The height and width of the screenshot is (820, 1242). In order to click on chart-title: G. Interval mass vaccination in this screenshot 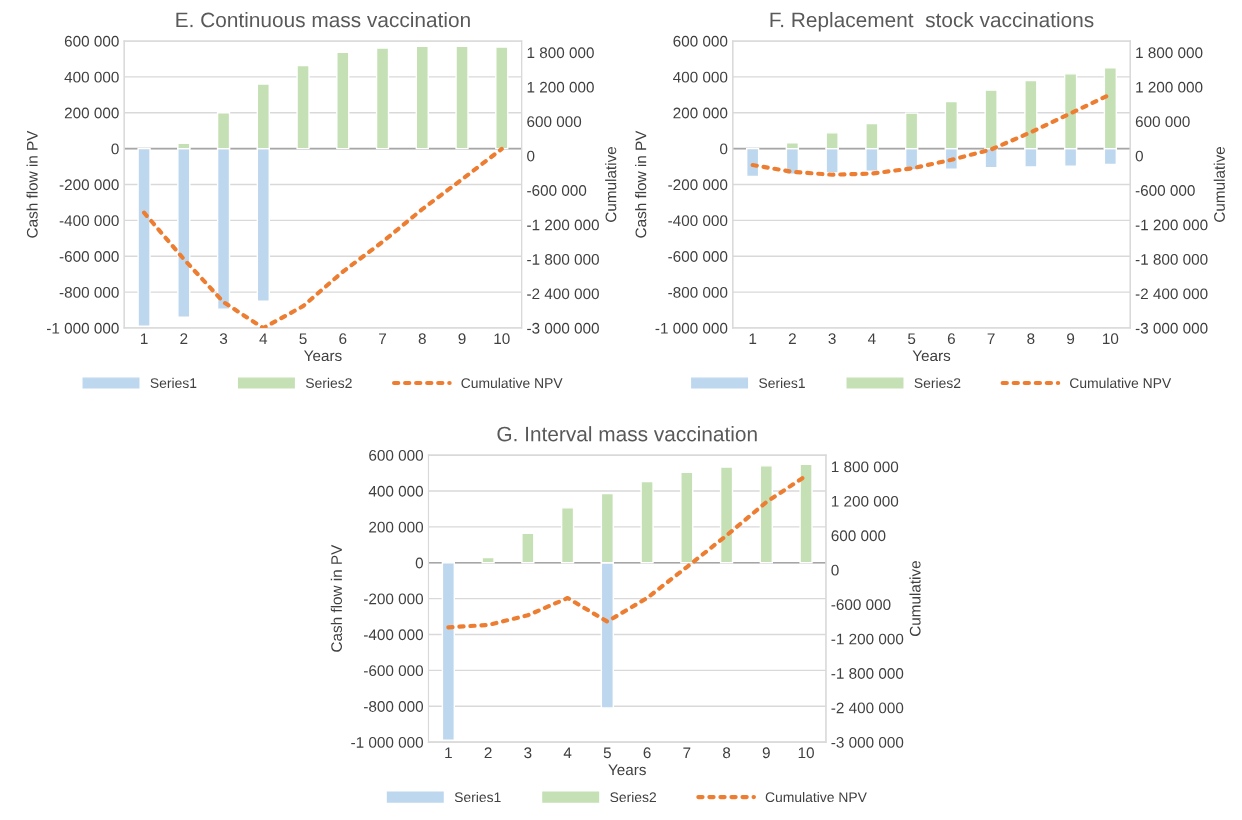, I will do `click(627, 434)`.